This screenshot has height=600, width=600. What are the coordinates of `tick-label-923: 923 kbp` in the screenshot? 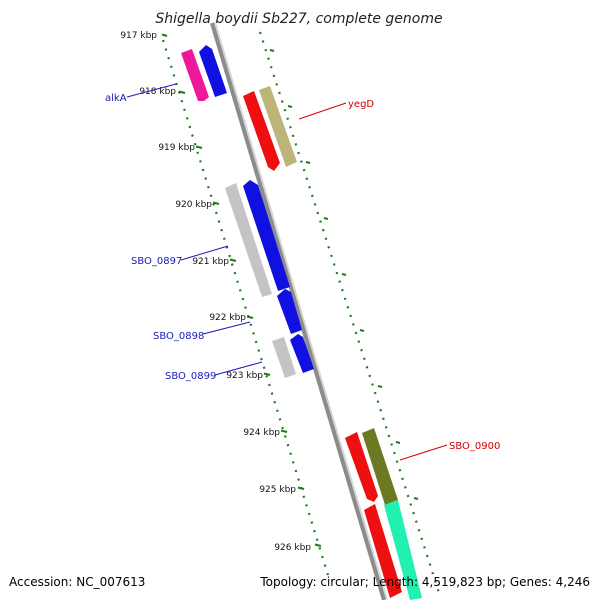 It's located at (244, 376).